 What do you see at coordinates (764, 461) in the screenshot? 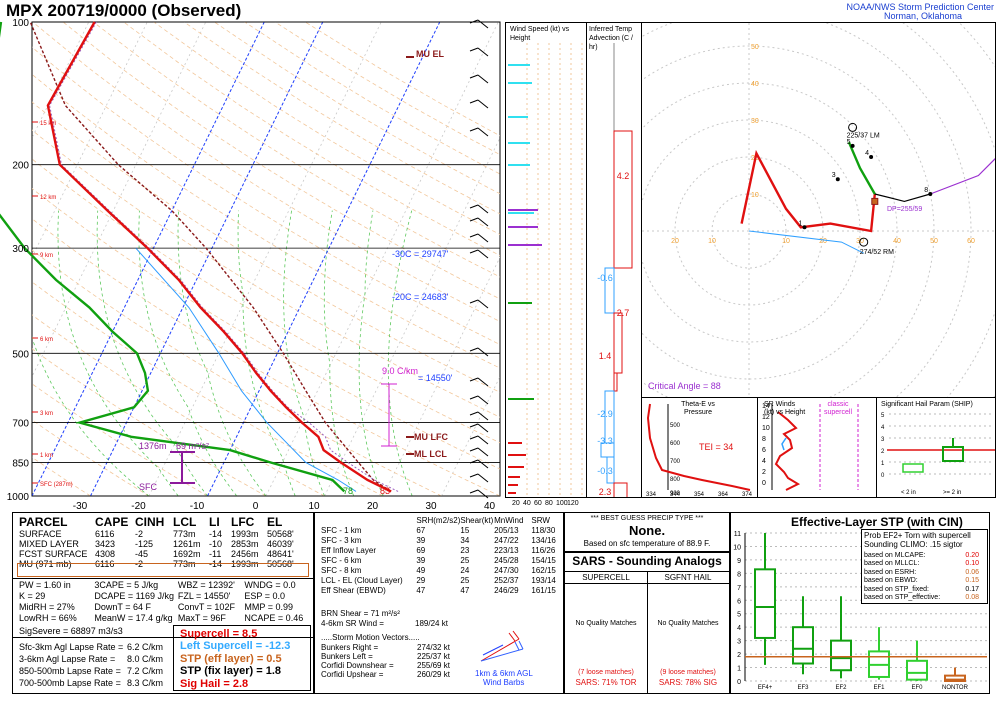
I see `srw-y-label: 4` at bounding box center [764, 461].